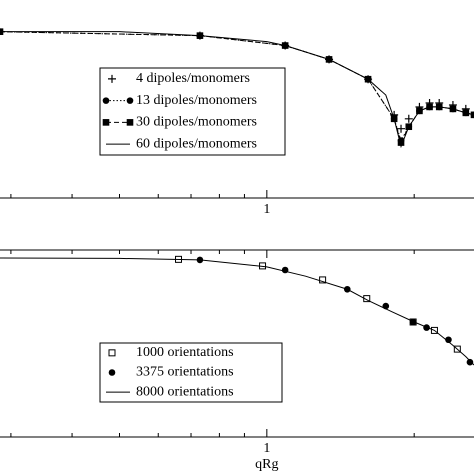 The height and width of the screenshot is (474, 474). I want to click on legend-entry: 1000 orientations, so click(171, 352).